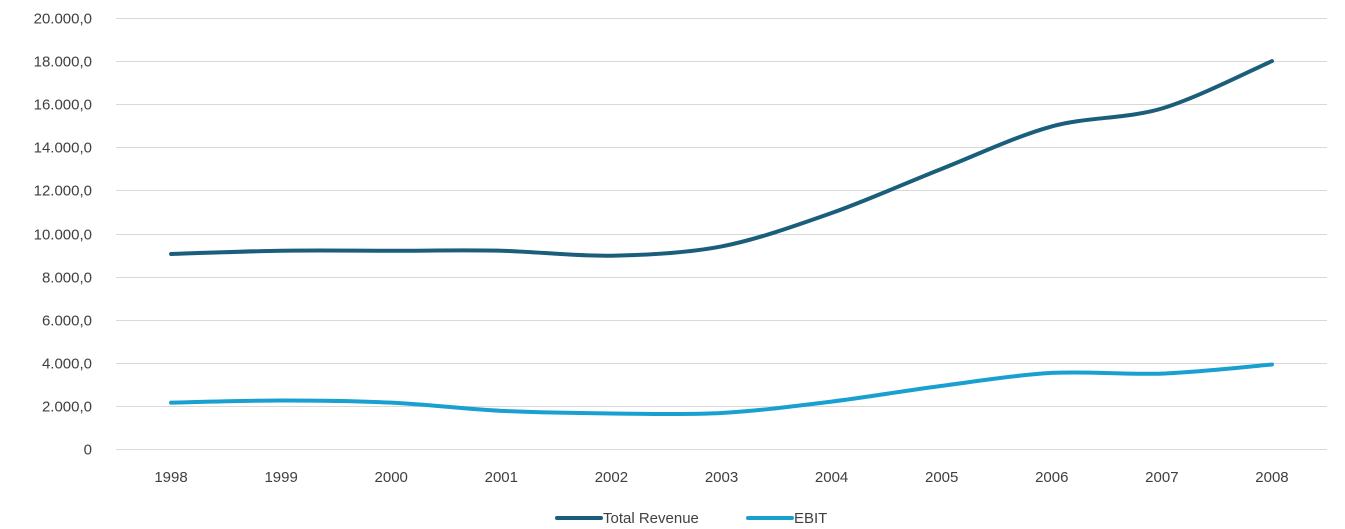 Image resolution: width=1345 pixels, height=529 pixels. What do you see at coordinates (67, 407) in the screenshot?
I see `y-tick-label: 2.000,0` at bounding box center [67, 407].